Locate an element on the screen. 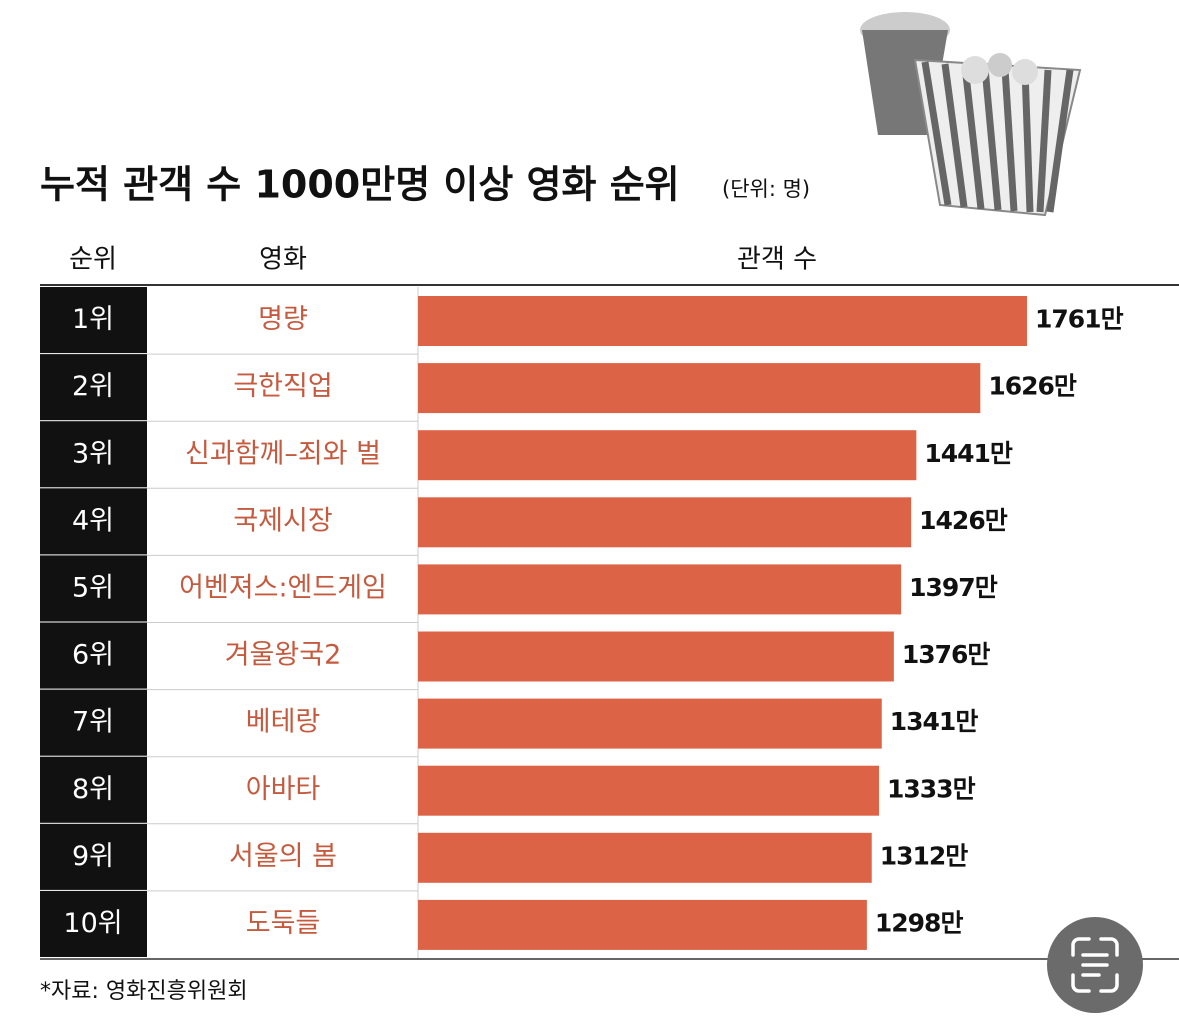 The image size is (1179, 1035). rank-label: 10위 is located at coordinates (92, 923).